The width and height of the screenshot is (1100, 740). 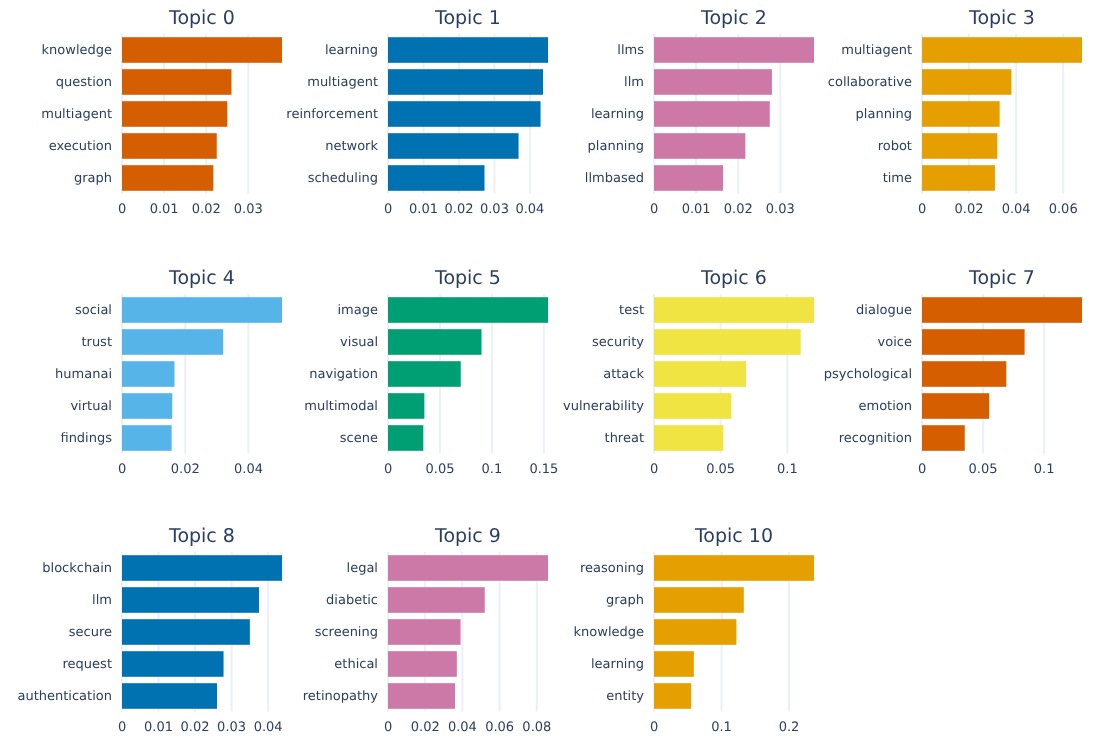 I want to click on chart-title: Topic 5, so click(x=467, y=279).